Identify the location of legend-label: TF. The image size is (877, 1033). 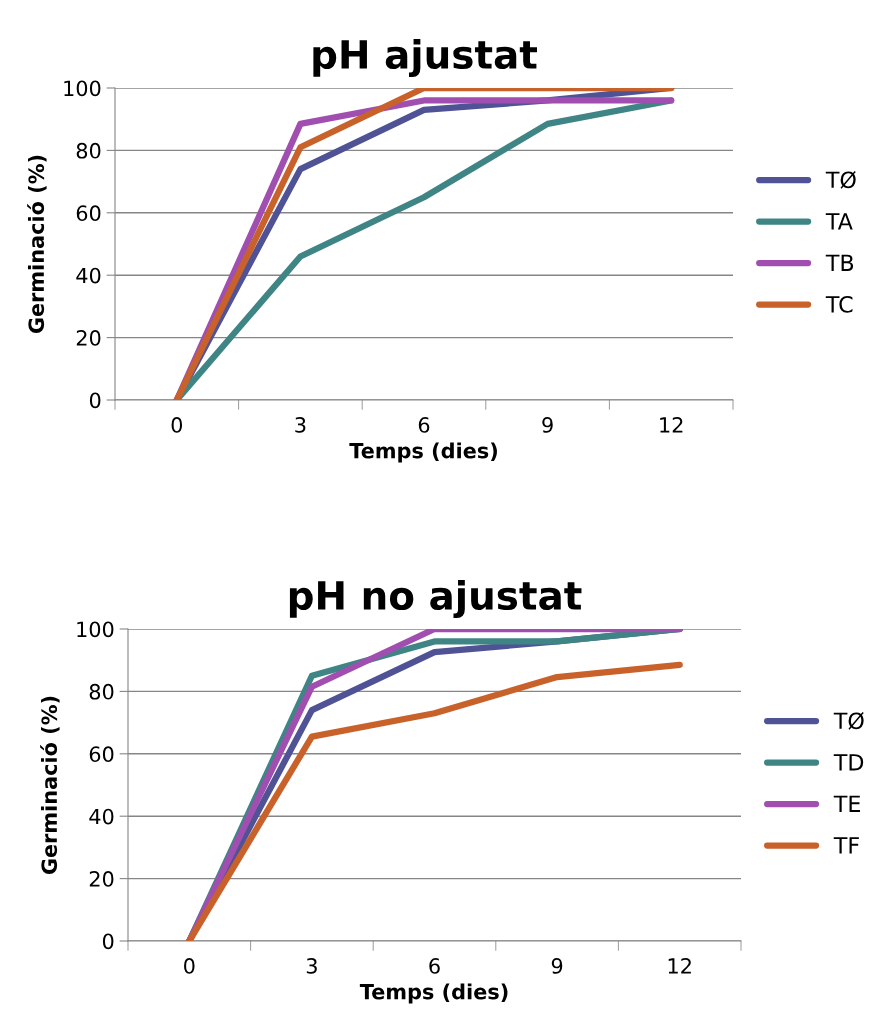
(846, 845).